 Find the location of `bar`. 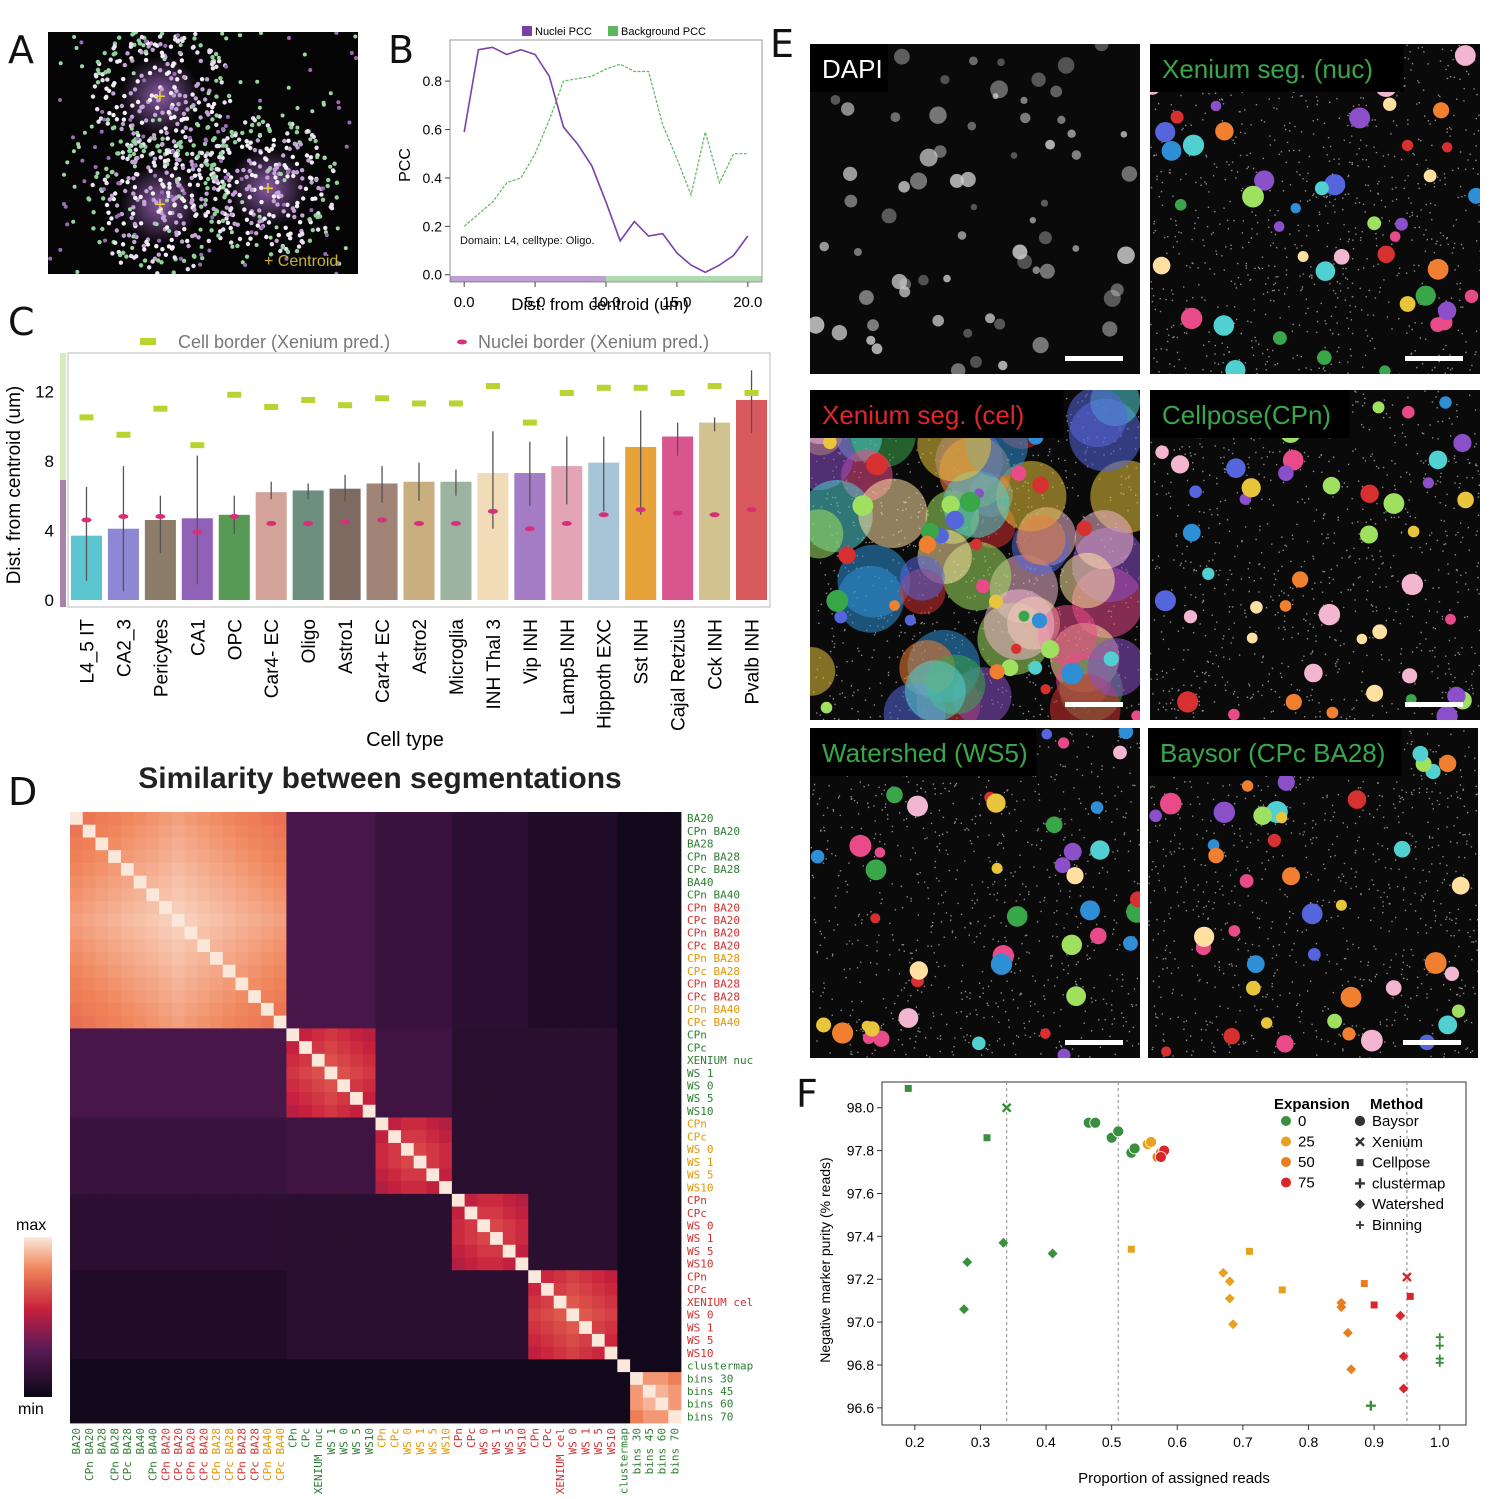

bar is located at coordinates (308, 545).